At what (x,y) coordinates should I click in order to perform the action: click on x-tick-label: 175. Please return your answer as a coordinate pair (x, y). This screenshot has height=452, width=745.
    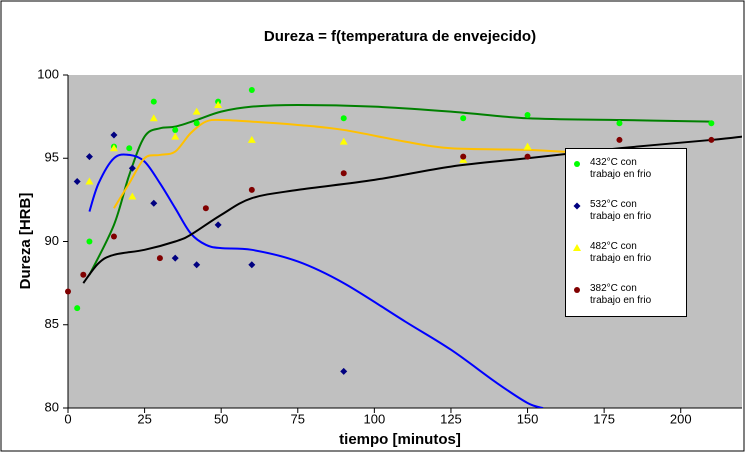
    Looking at the image, I should click on (604, 418).